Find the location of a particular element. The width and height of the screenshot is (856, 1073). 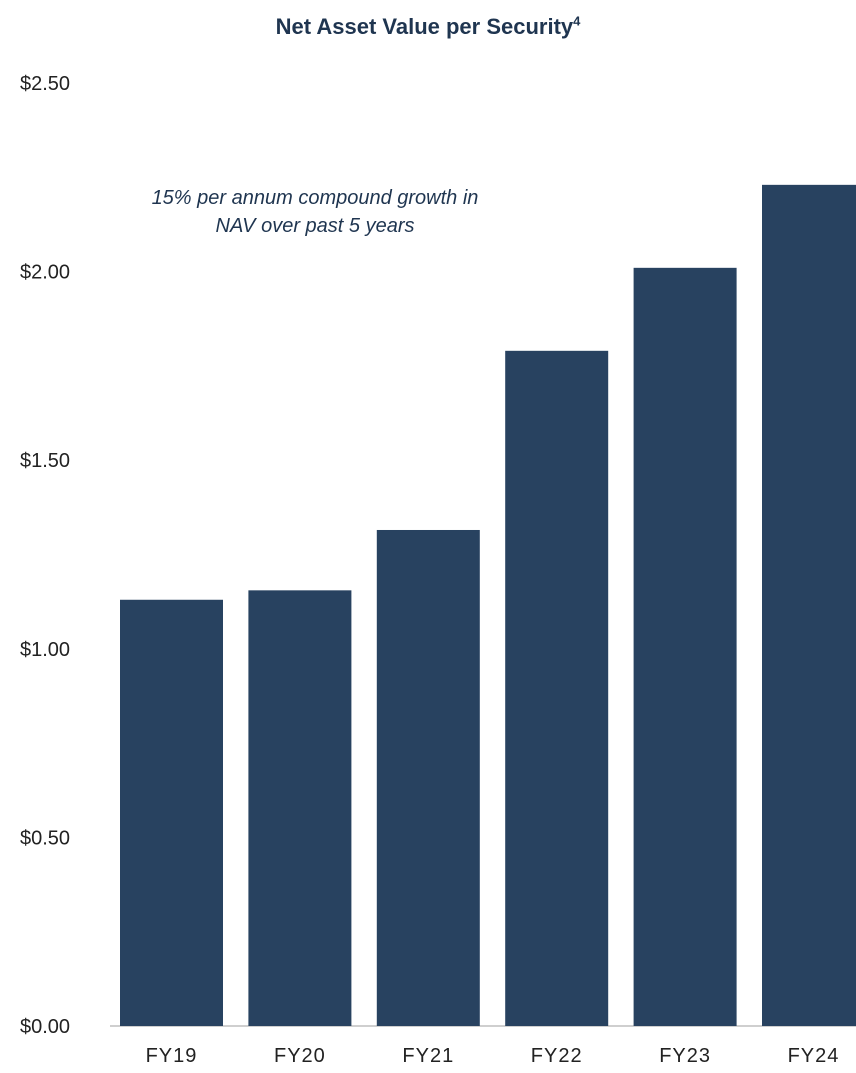

x-tick-label: FY19 is located at coordinates (172, 1056).